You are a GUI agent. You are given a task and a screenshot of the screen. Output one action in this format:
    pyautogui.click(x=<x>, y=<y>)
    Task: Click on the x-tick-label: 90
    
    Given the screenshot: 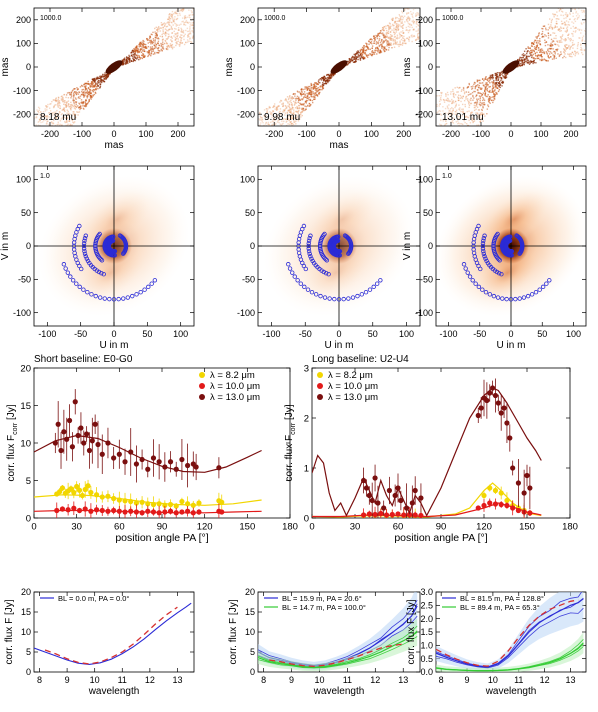 What is the action you would take?
    pyautogui.click(x=162, y=527)
    